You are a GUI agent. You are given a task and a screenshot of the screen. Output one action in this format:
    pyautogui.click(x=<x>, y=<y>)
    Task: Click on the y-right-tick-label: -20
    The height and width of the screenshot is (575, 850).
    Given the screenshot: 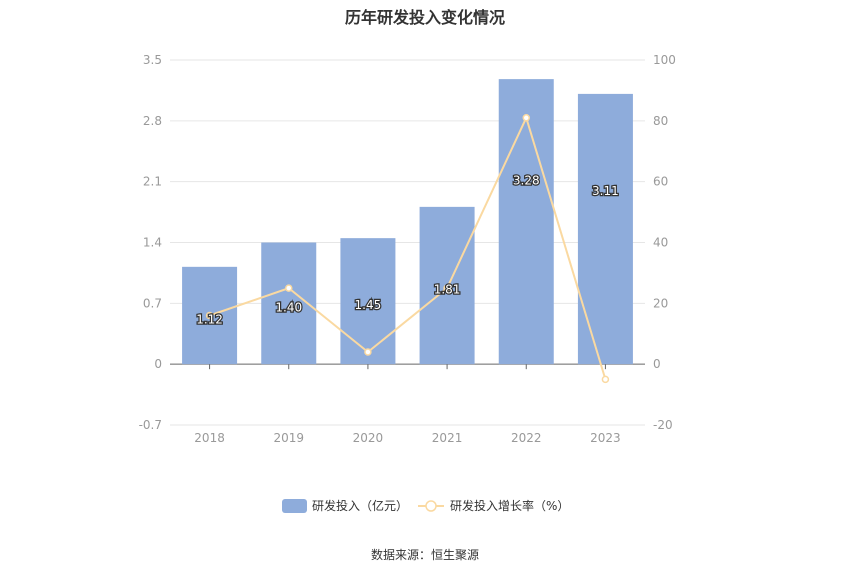 What is the action you would take?
    pyautogui.click(x=663, y=425)
    